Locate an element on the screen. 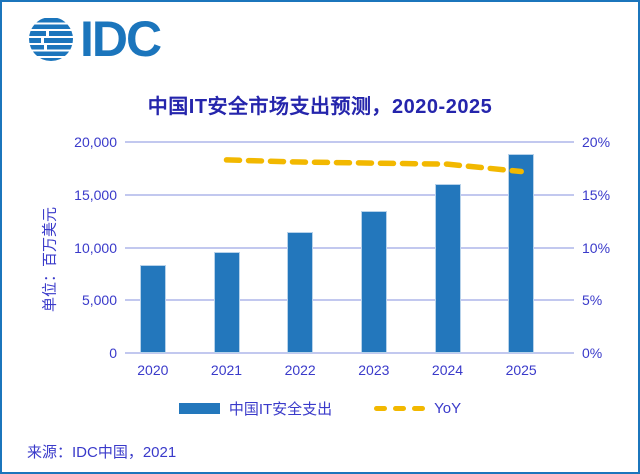 The image size is (640, 474). bar-2025 is located at coordinates (521, 253).